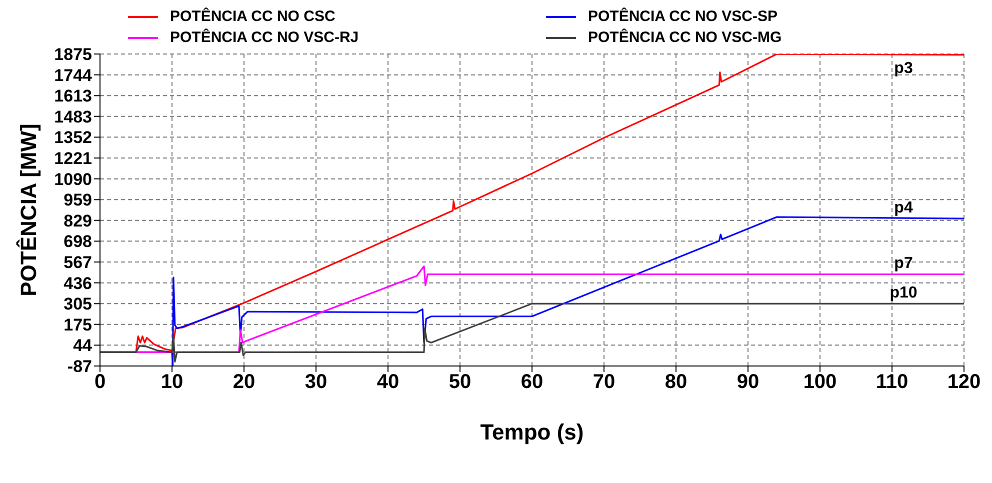 This screenshot has height=483, width=992. Describe the element at coordinates (892, 382) in the screenshot. I see `x-tick-label: 110` at that location.